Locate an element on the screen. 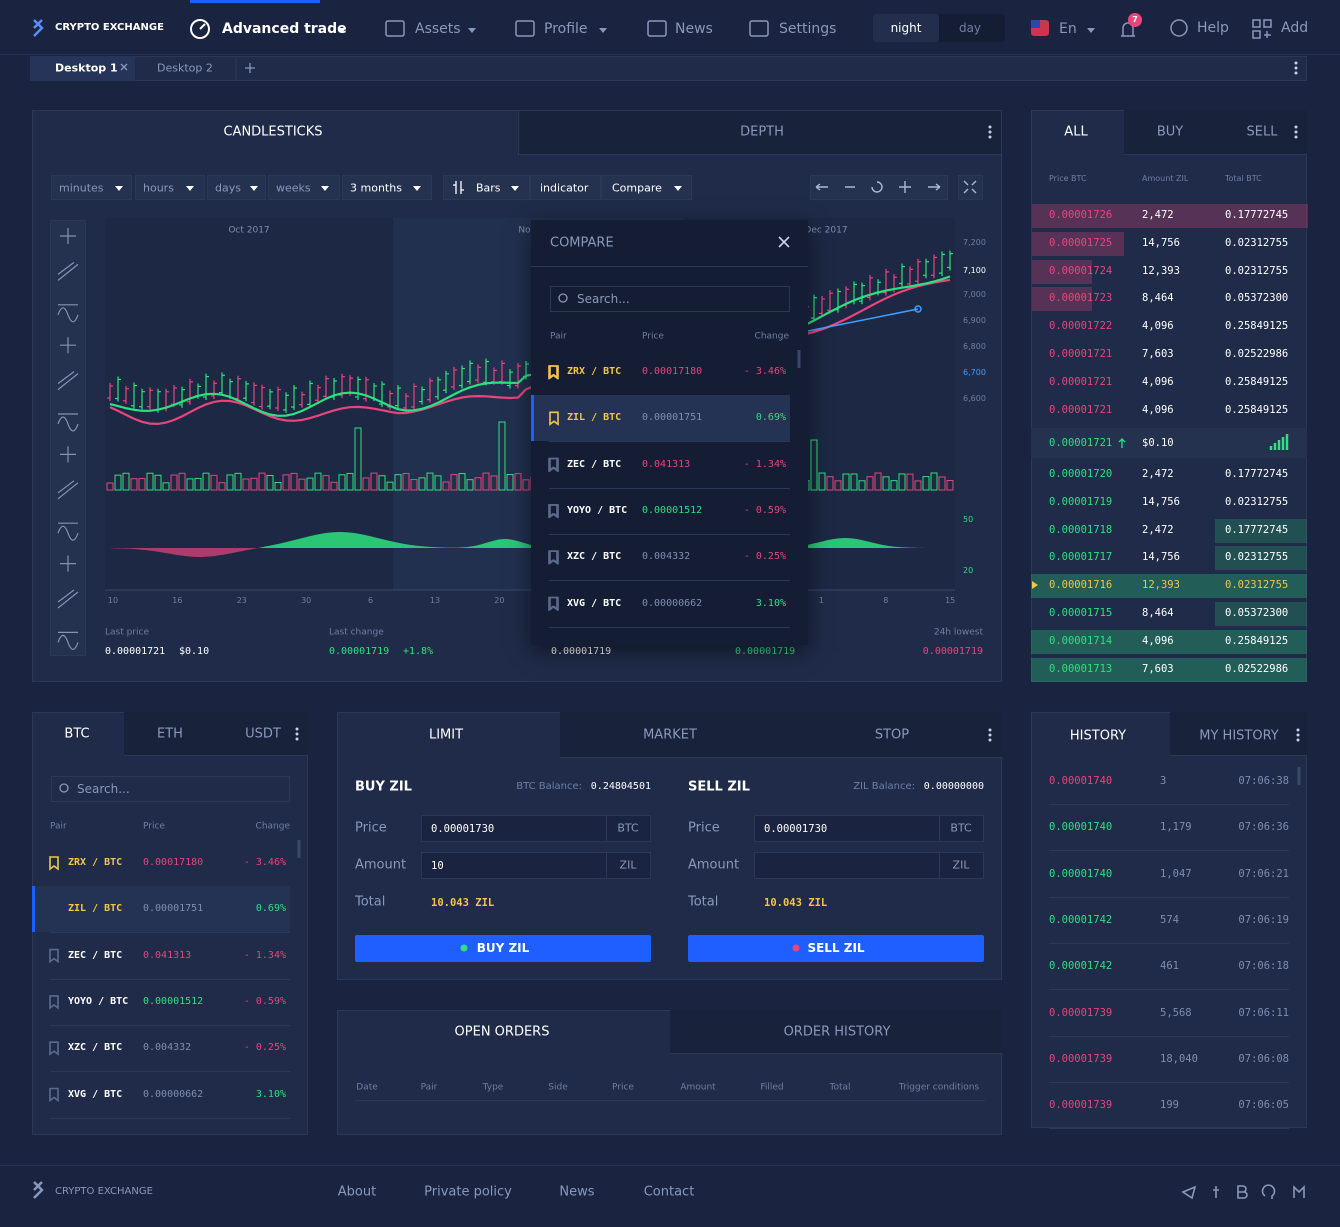  button-label: BUY ZIL is located at coordinates (503, 948).